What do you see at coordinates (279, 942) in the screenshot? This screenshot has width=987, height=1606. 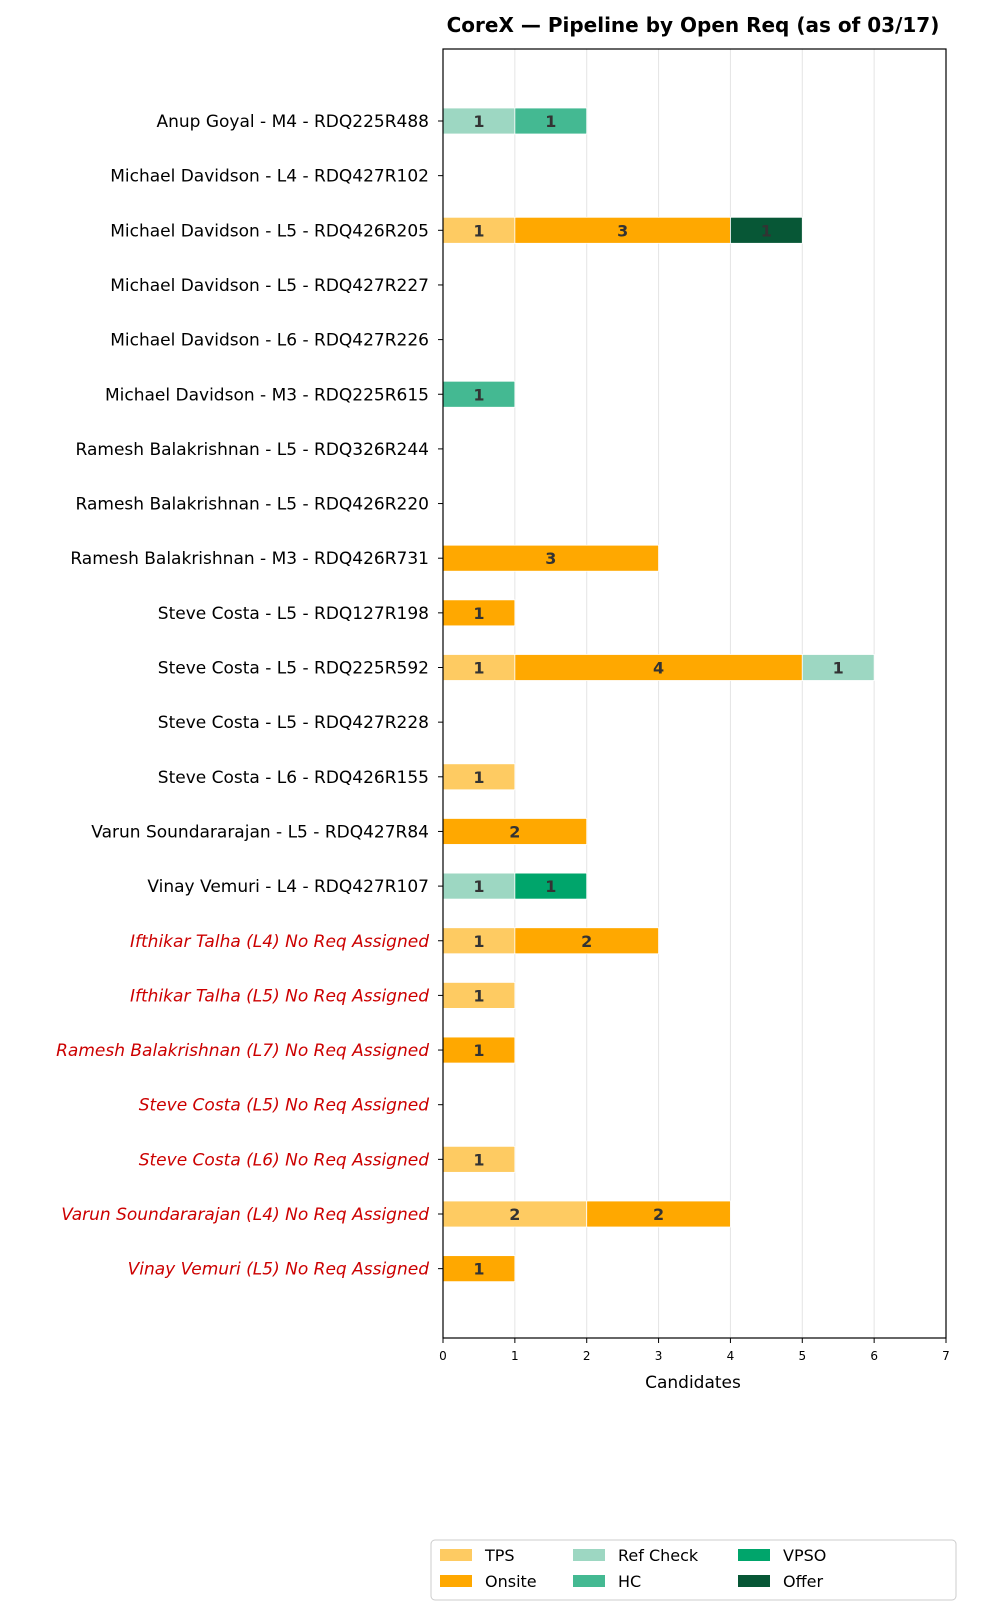 I see `y-tick-label: Ifthikar Talha (L4) No Req Assigned` at bounding box center [279, 942].